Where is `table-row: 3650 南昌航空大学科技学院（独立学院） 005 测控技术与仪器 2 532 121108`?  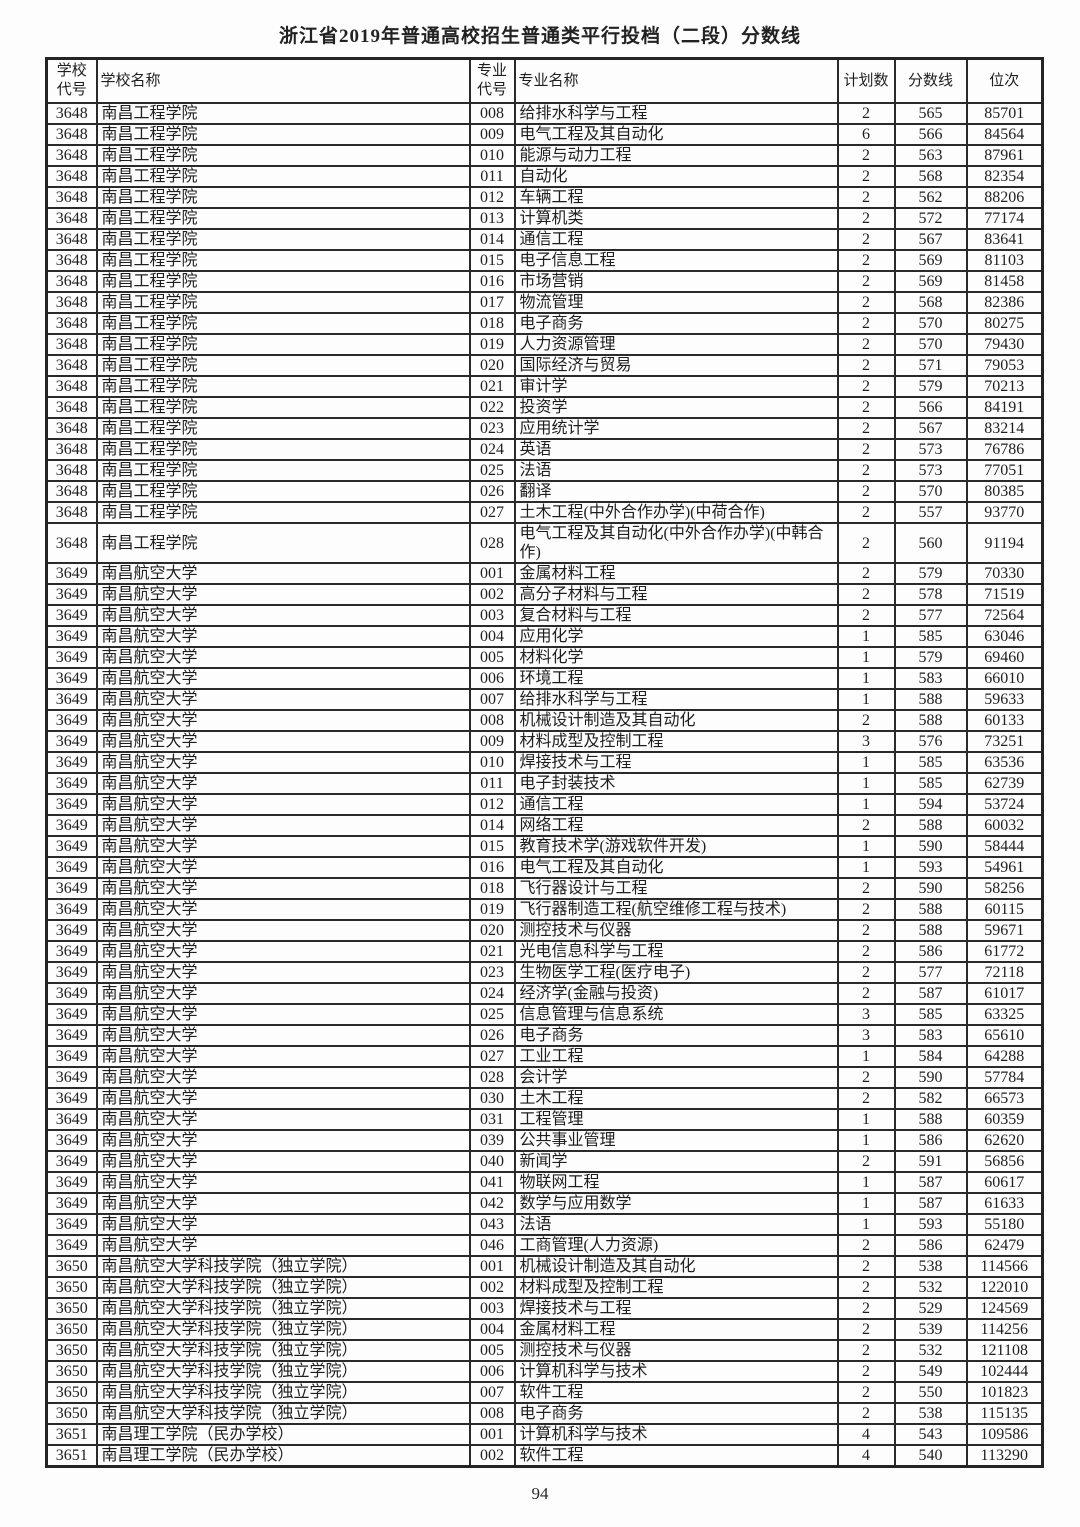 table-row: 3650 南昌航空大学科技学院（独立学院） 005 测控技术与仪器 2 532 121108 is located at coordinates (544, 1350).